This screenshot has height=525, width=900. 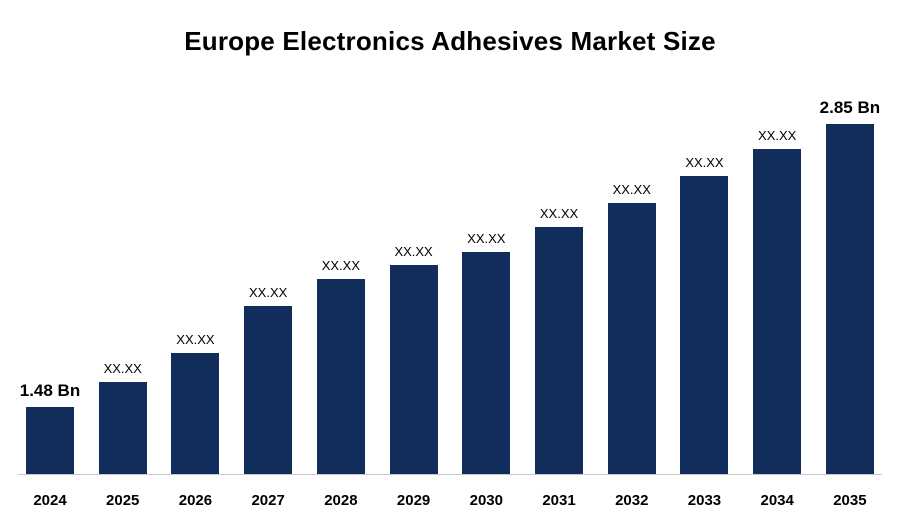 I want to click on x-axis-label-2027: 2027, so click(x=268, y=500).